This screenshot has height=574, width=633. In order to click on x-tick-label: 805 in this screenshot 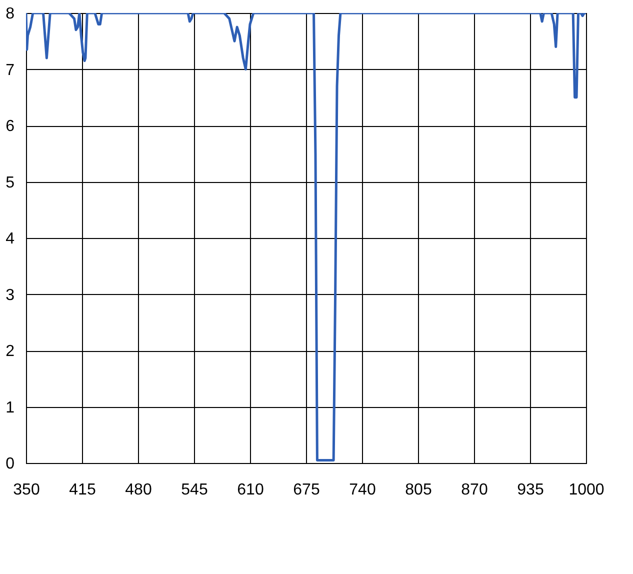, I will do `click(418, 490)`.